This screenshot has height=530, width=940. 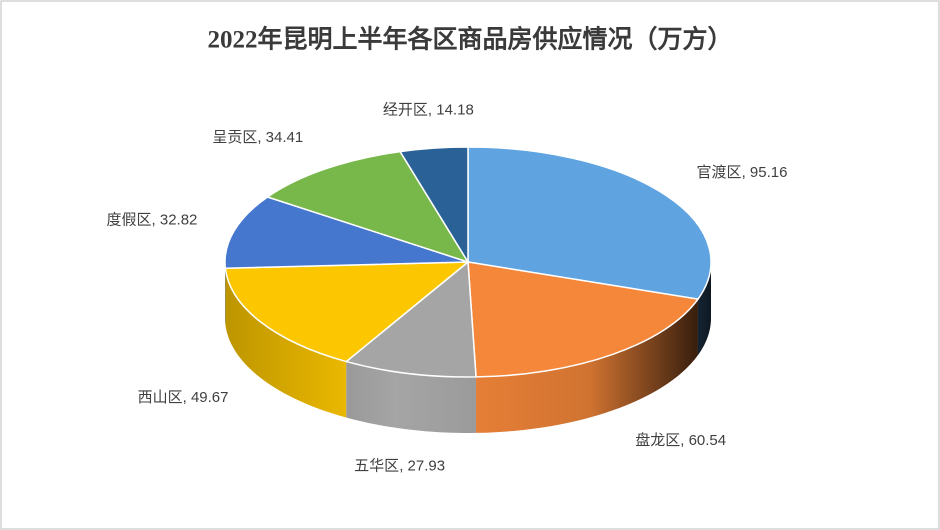 I want to click on label-value: 49.67, so click(x=210, y=397).